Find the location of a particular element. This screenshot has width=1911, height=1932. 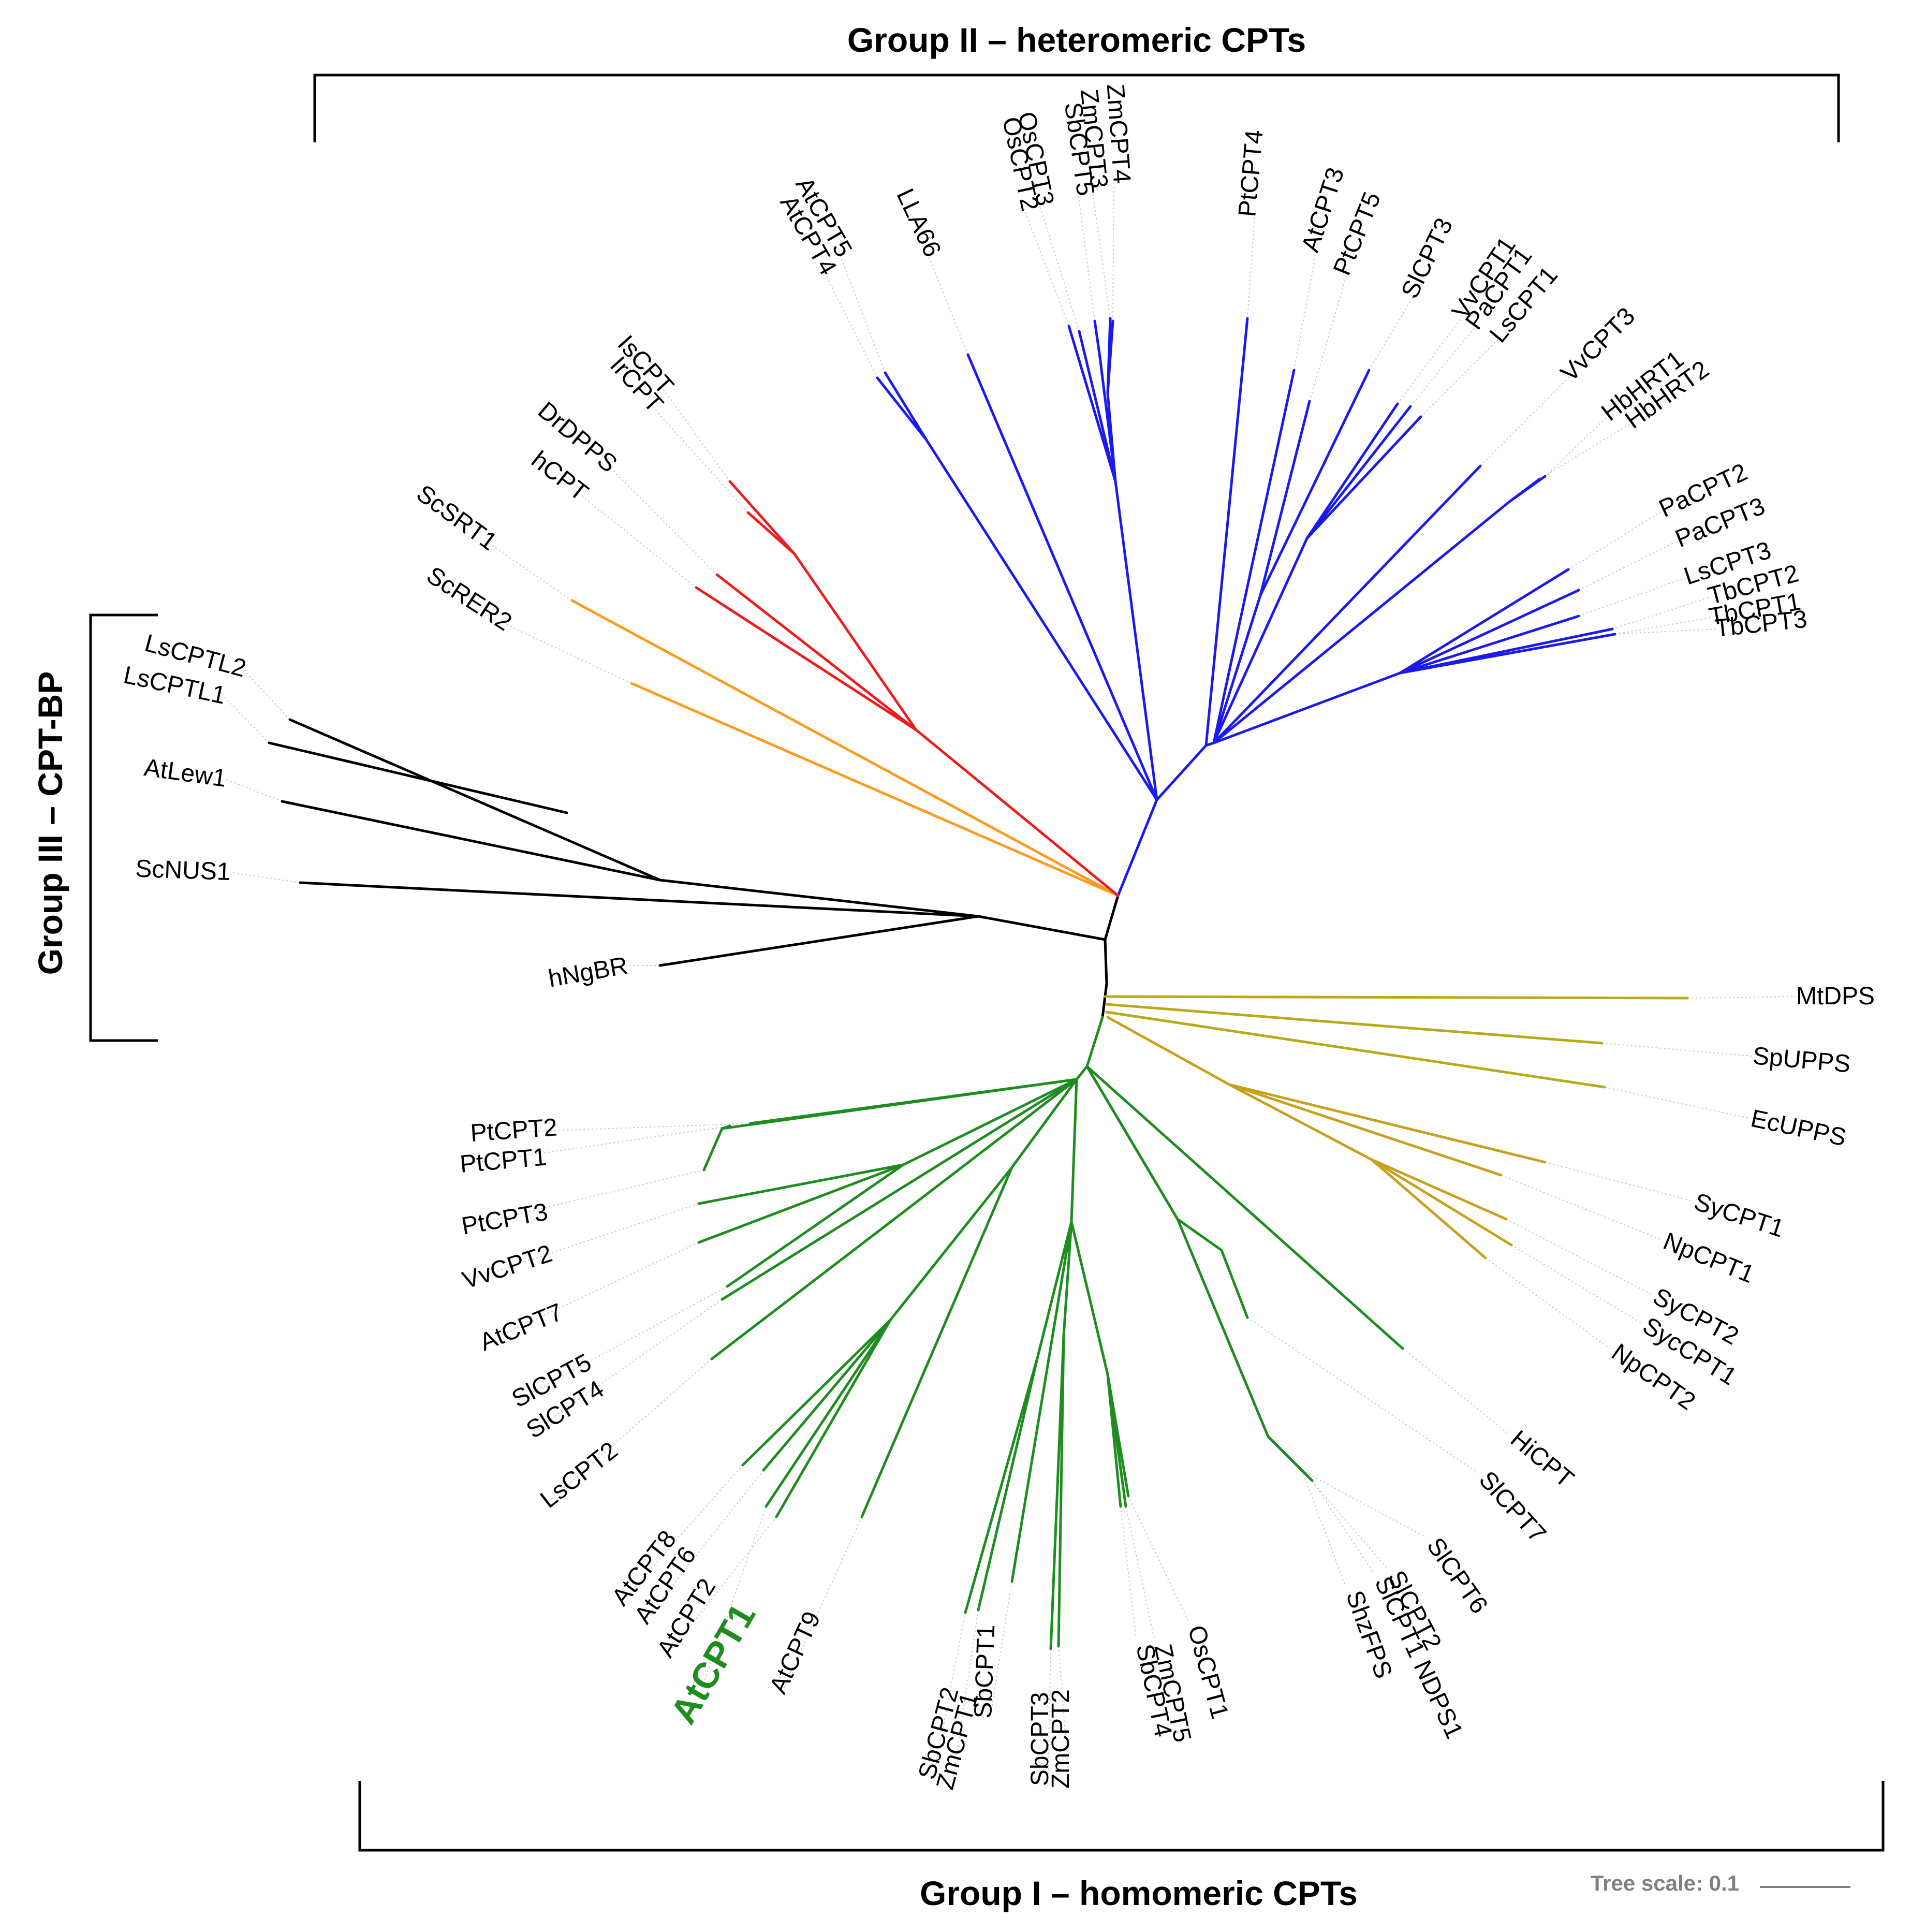

group1-bracket is located at coordinates (1121, 1817).